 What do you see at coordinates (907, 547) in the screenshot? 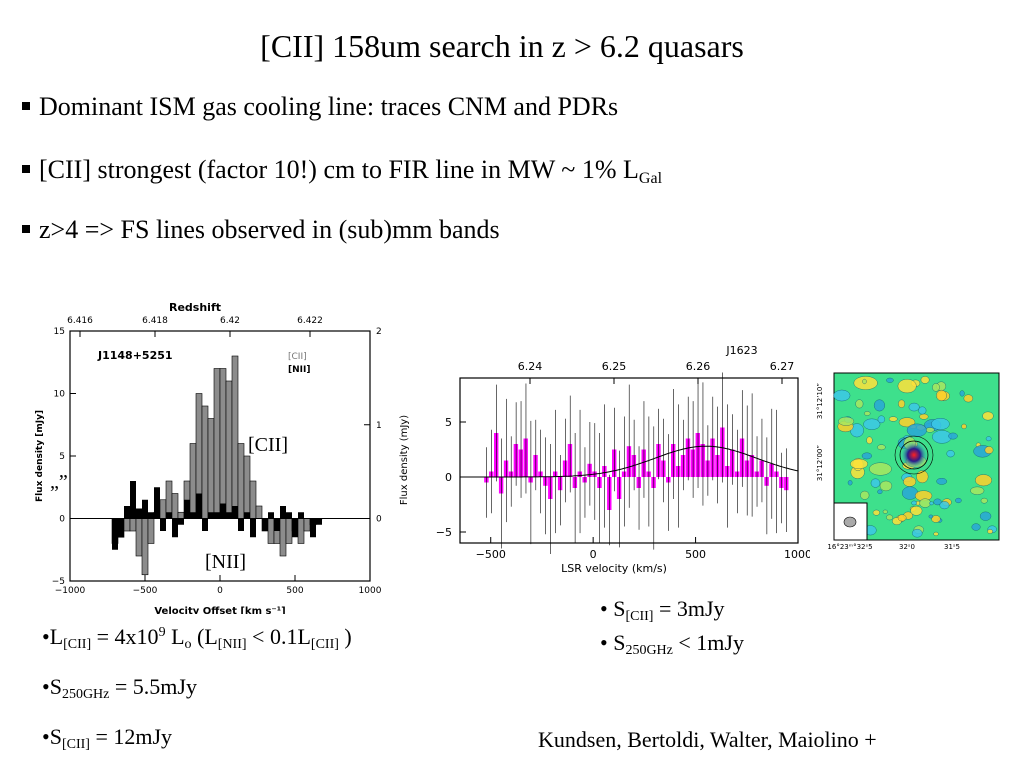
I see `map-ra-tick-2: 32ˢ0` at bounding box center [907, 547].